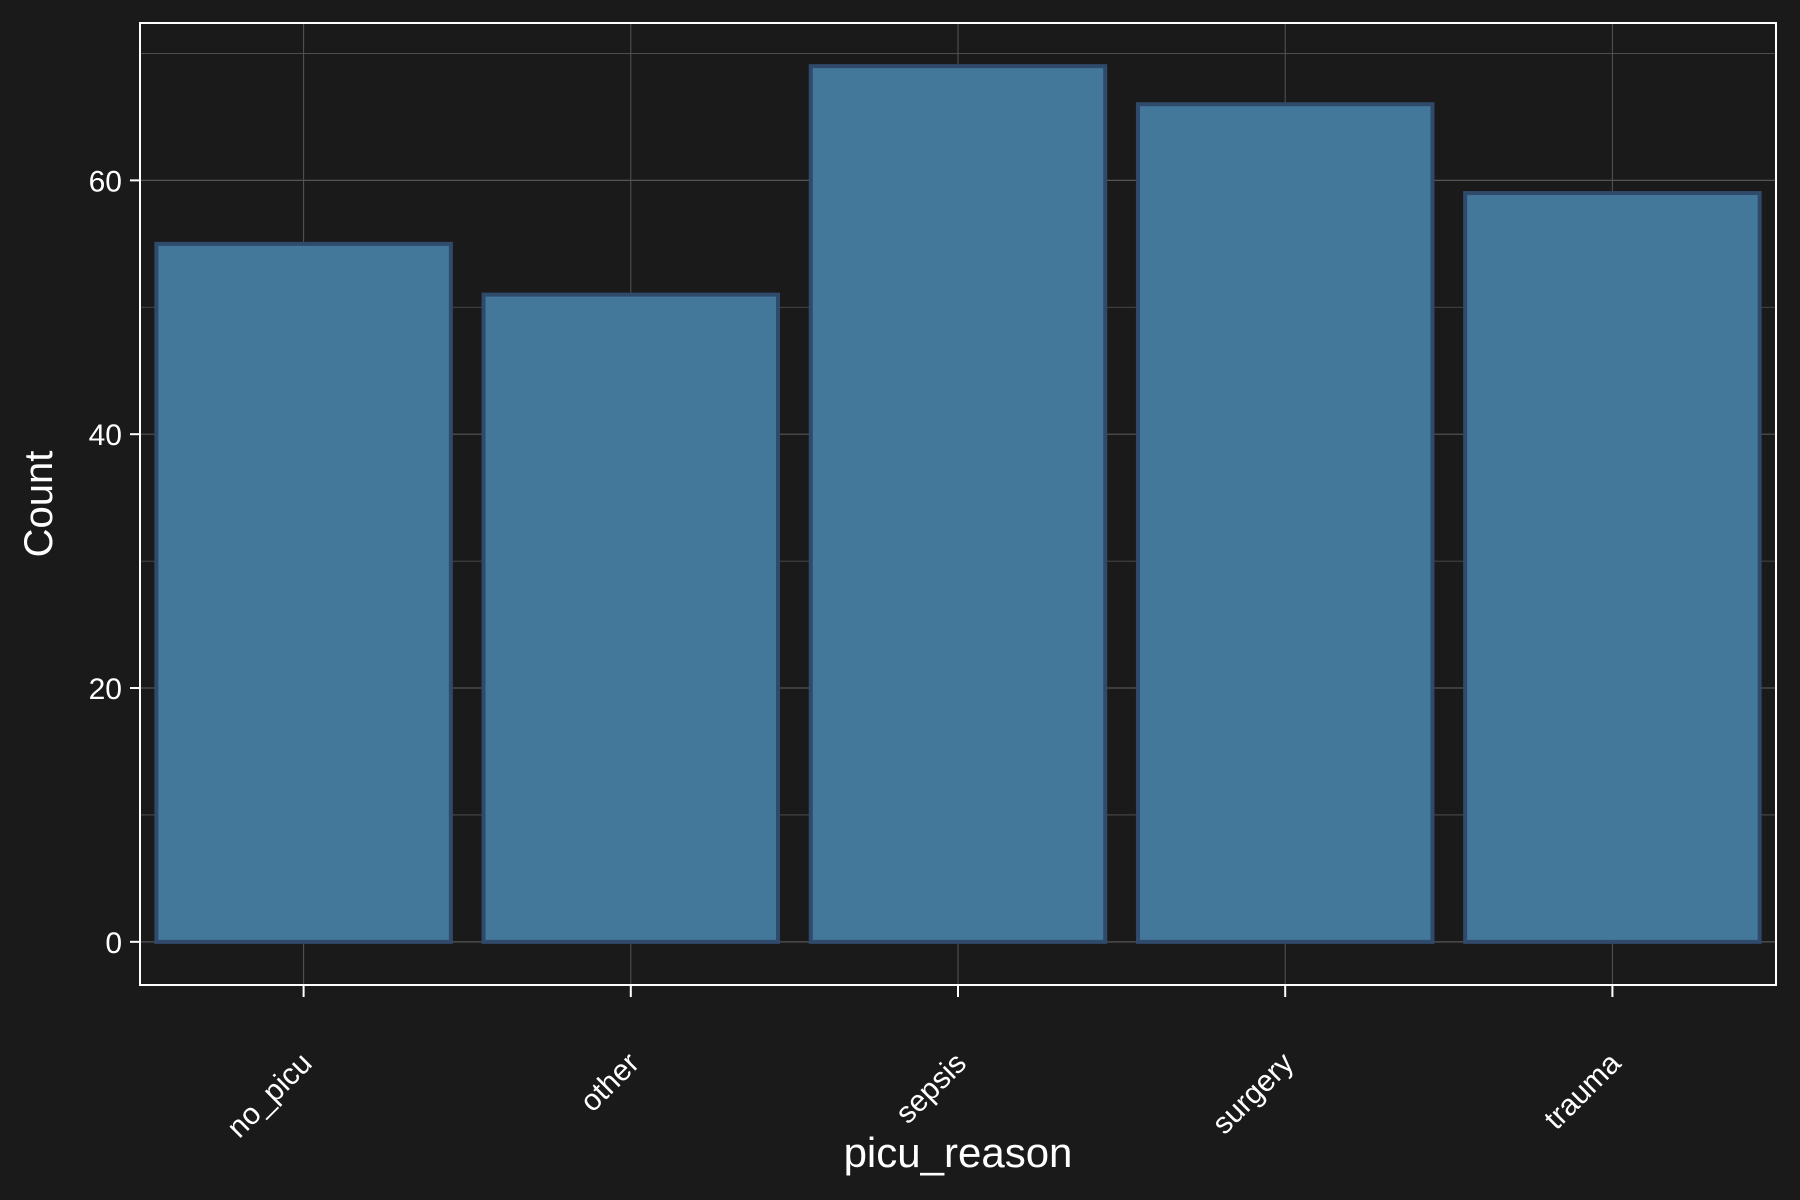 The height and width of the screenshot is (1200, 1800). What do you see at coordinates (1285, 523) in the screenshot?
I see `bar-surgery` at bounding box center [1285, 523].